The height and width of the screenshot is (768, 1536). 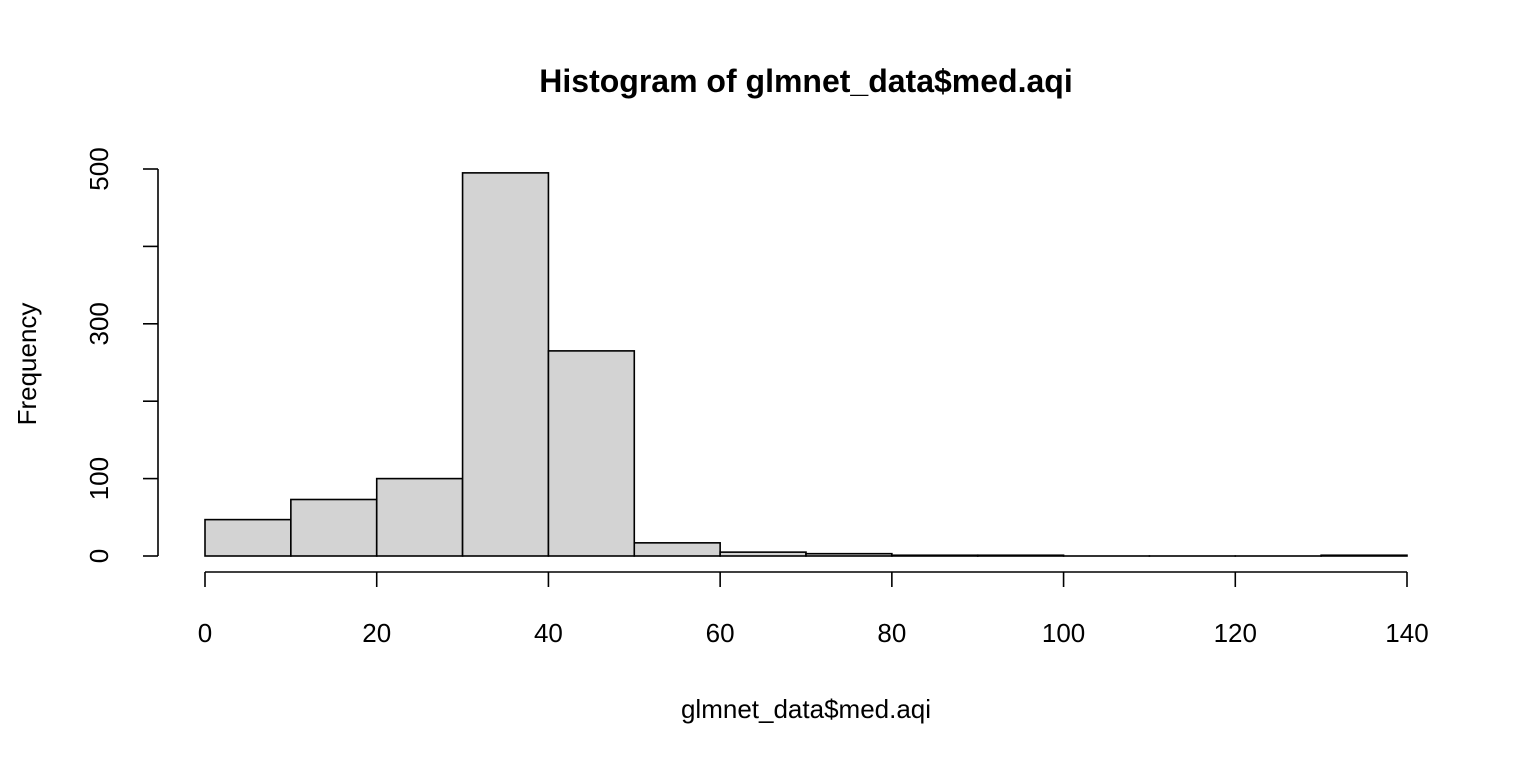 What do you see at coordinates (805, 81) in the screenshot?
I see `chart-title: Histogram of glmnet_data$med.aqi` at bounding box center [805, 81].